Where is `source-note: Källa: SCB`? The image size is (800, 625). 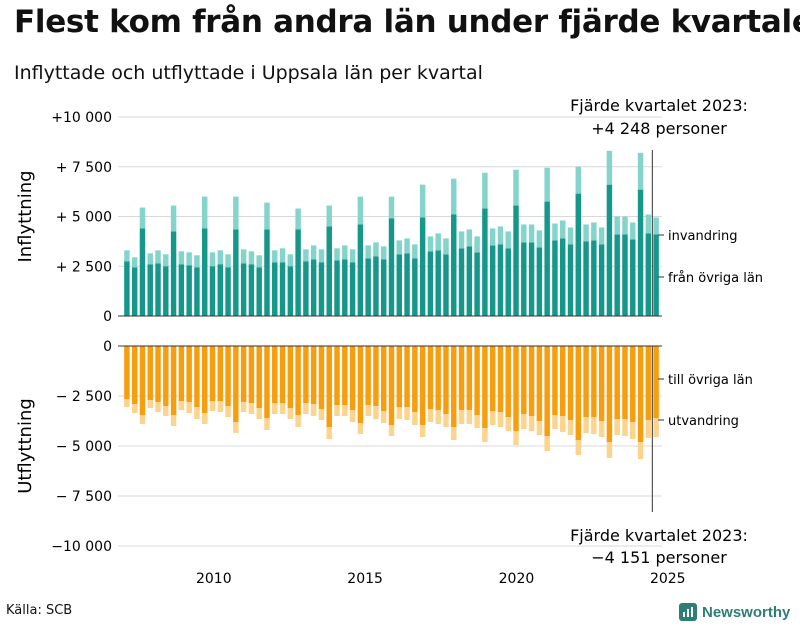
source-note: Källa: SCB is located at coordinates (39, 610).